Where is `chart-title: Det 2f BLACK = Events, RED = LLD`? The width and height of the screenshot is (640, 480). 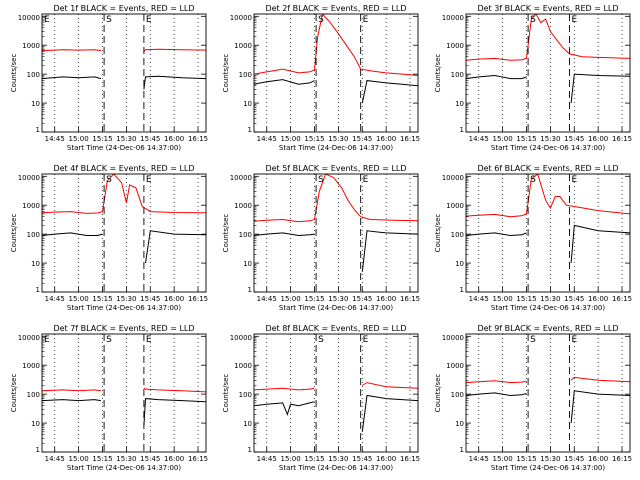 chart-title: Det 2f BLACK = Events, RED = LLD is located at coordinates (335, 8).